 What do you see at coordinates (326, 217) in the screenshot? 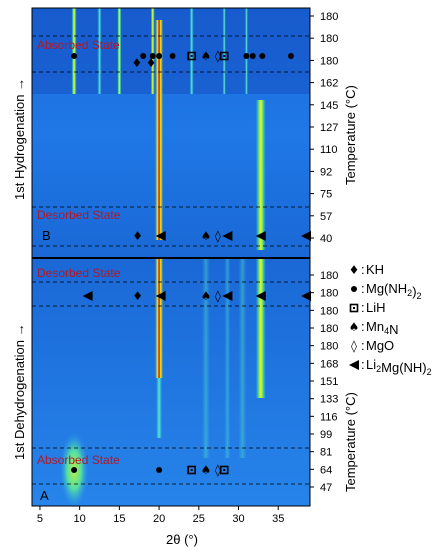
I see `temp-tick-label: 57` at bounding box center [326, 217].